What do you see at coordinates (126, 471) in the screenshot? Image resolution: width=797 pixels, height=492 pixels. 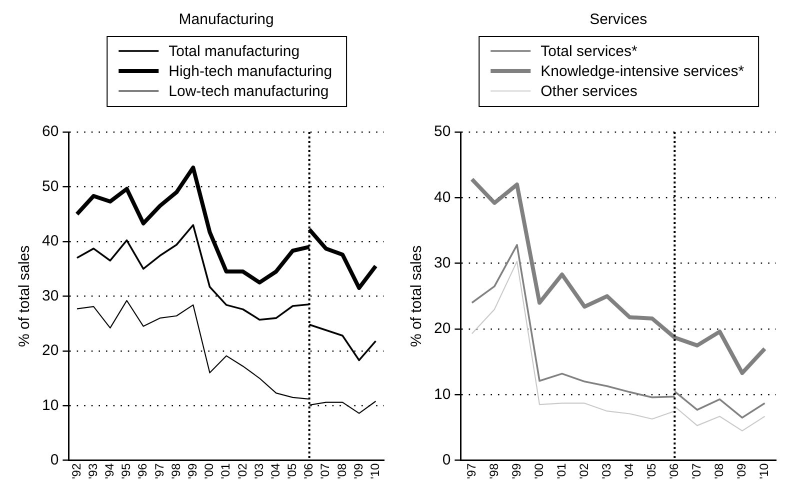 I see `x-tick-label: '95` at bounding box center [126, 471].